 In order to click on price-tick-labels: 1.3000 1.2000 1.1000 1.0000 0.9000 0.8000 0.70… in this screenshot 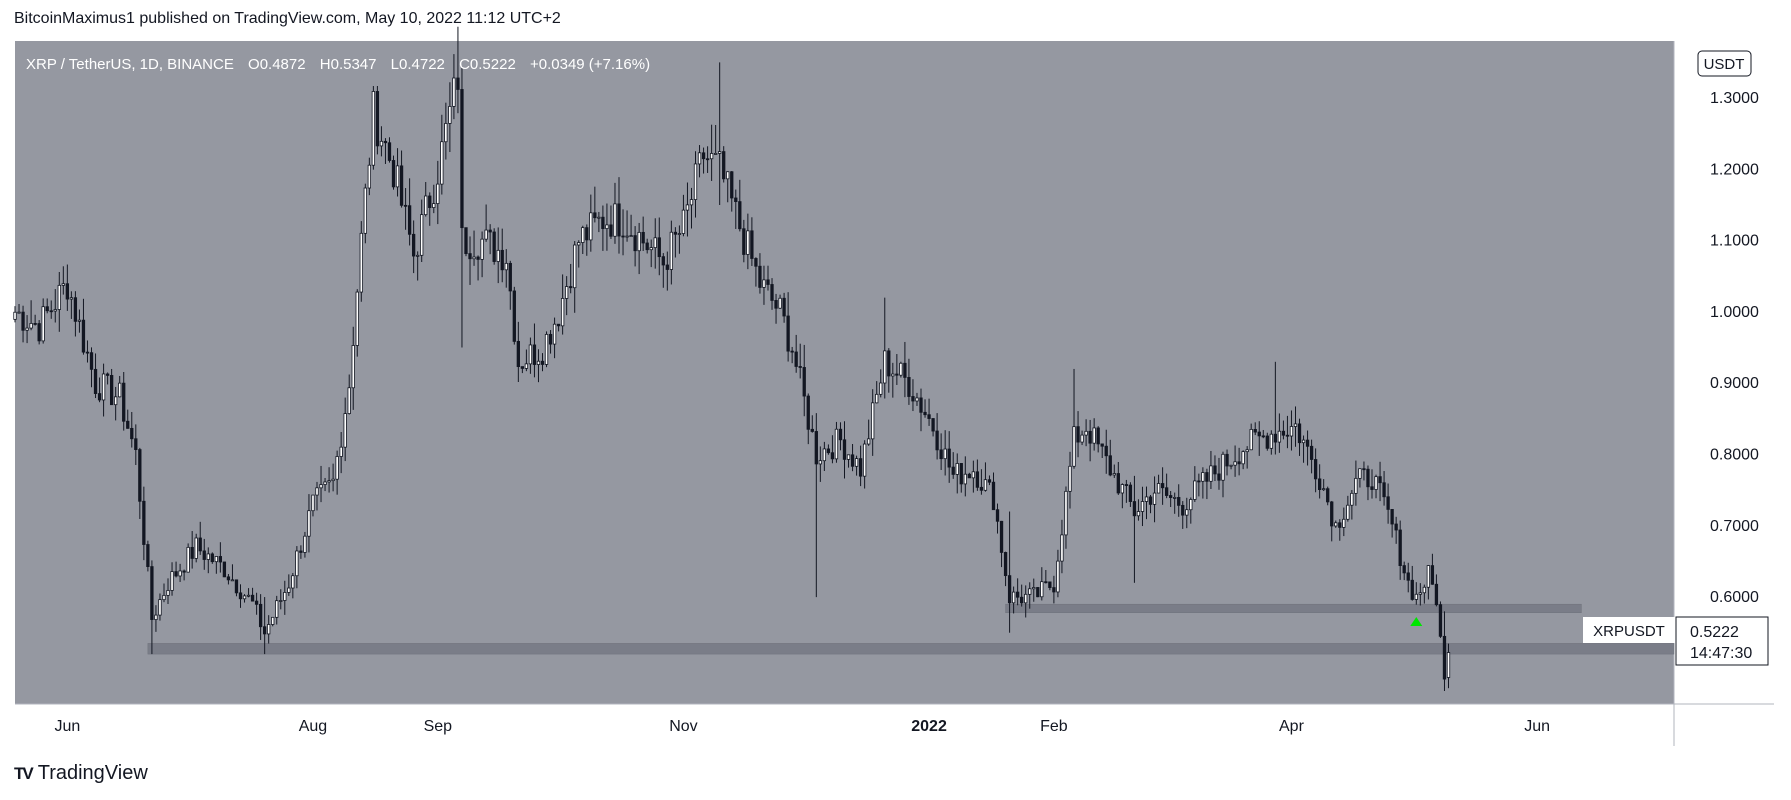, I will do `click(1734, 348)`.